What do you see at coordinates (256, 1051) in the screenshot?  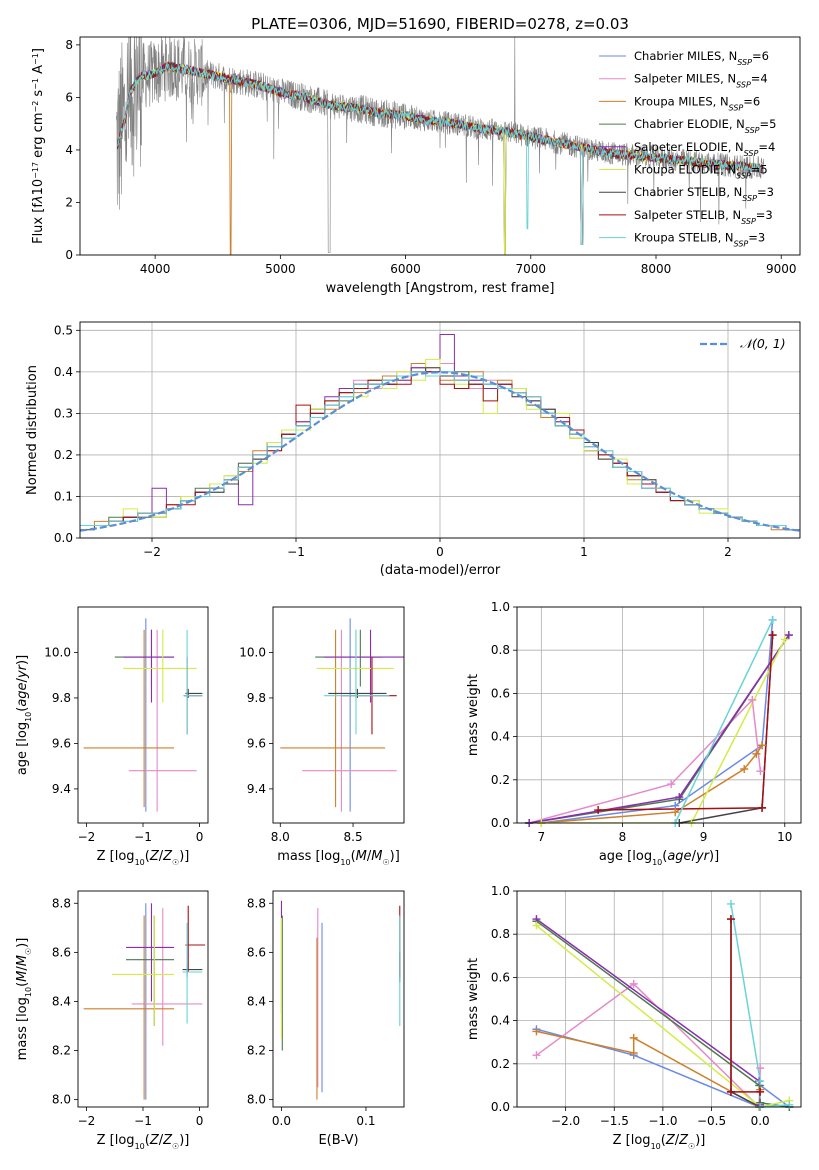 I see `y-tick-label: 8.2` at bounding box center [256, 1051].